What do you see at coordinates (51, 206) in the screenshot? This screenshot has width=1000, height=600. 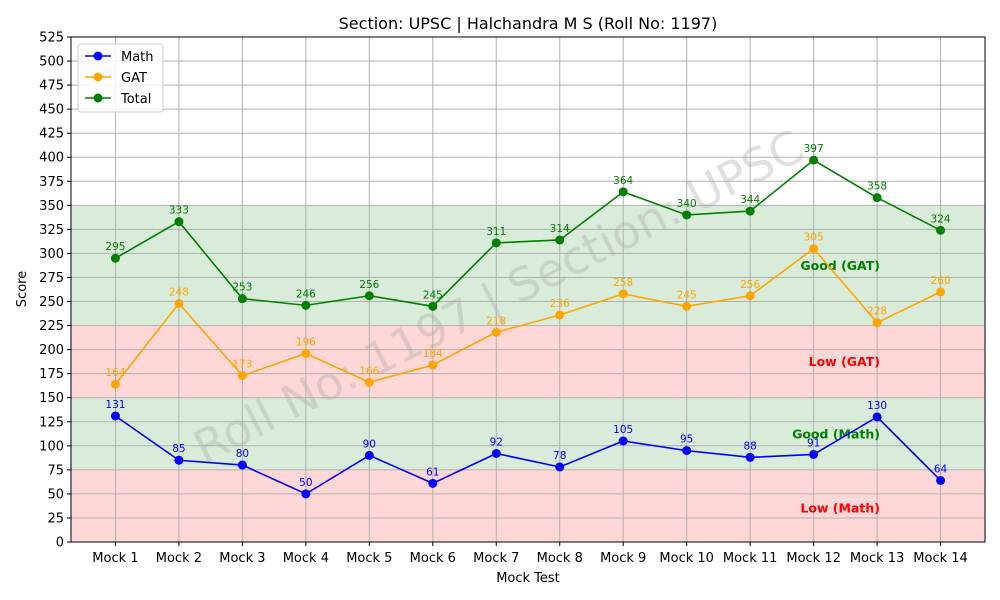 I see `y-tick-label: 350` at bounding box center [51, 206].